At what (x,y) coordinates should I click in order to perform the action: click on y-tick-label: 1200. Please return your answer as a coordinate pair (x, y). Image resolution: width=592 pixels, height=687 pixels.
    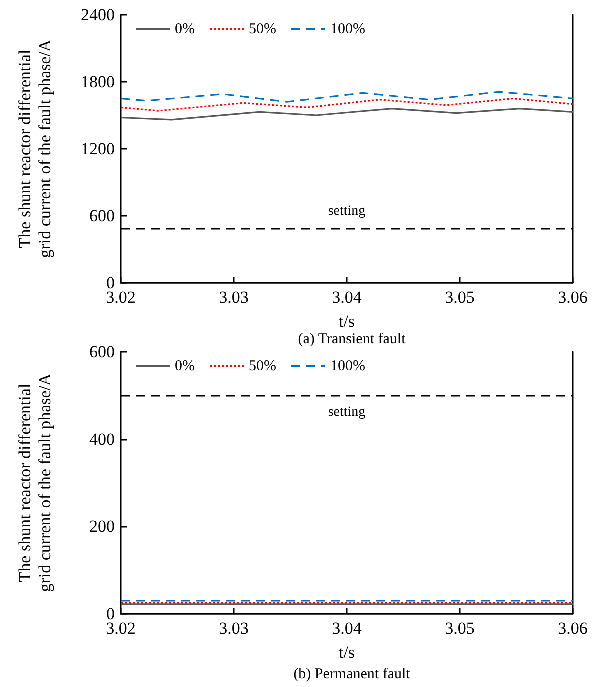
    Looking at the image, I should click on (98, 149).